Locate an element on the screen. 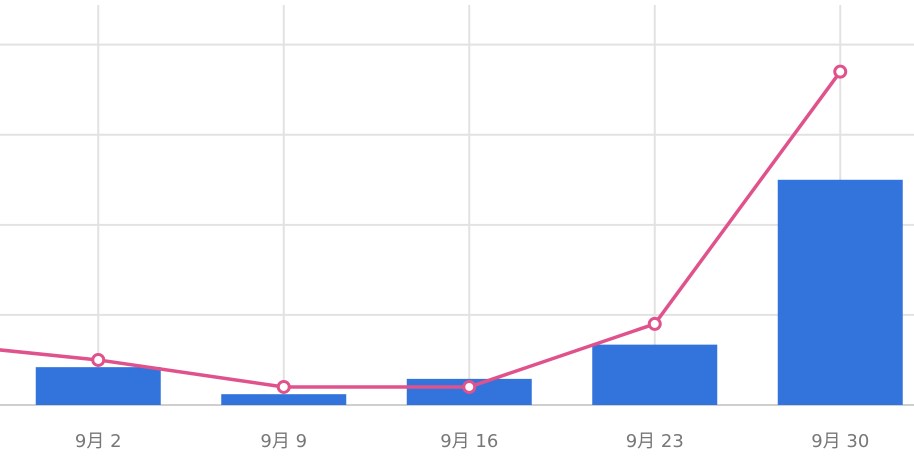  x-tick-label: 9月 9 is located at coordinates (283, 441).